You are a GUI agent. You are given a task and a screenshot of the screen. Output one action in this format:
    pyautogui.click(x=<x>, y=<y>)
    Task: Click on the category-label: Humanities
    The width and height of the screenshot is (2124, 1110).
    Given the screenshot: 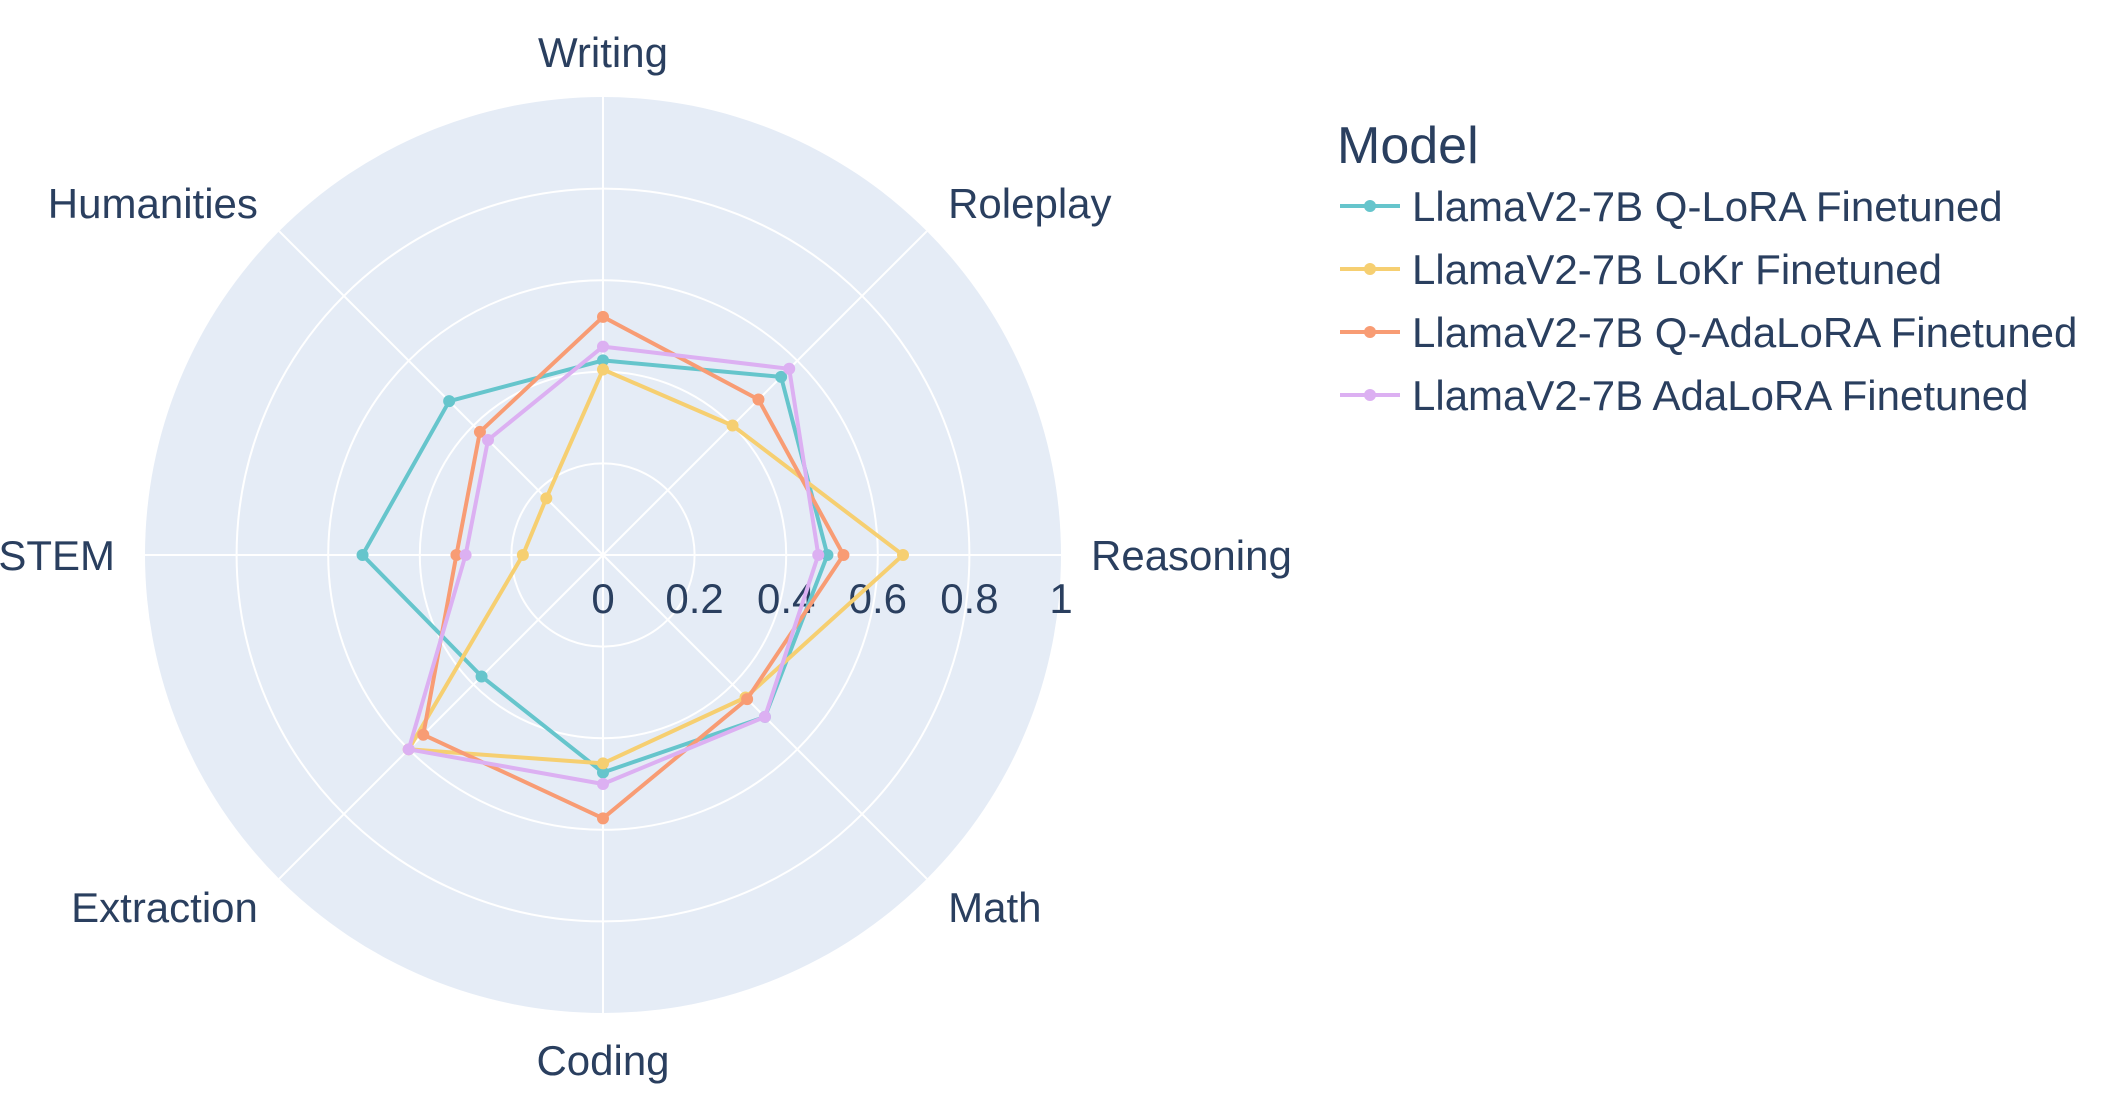 What is the action you would take?
    pyautogui.click(x=153, y=203)
    